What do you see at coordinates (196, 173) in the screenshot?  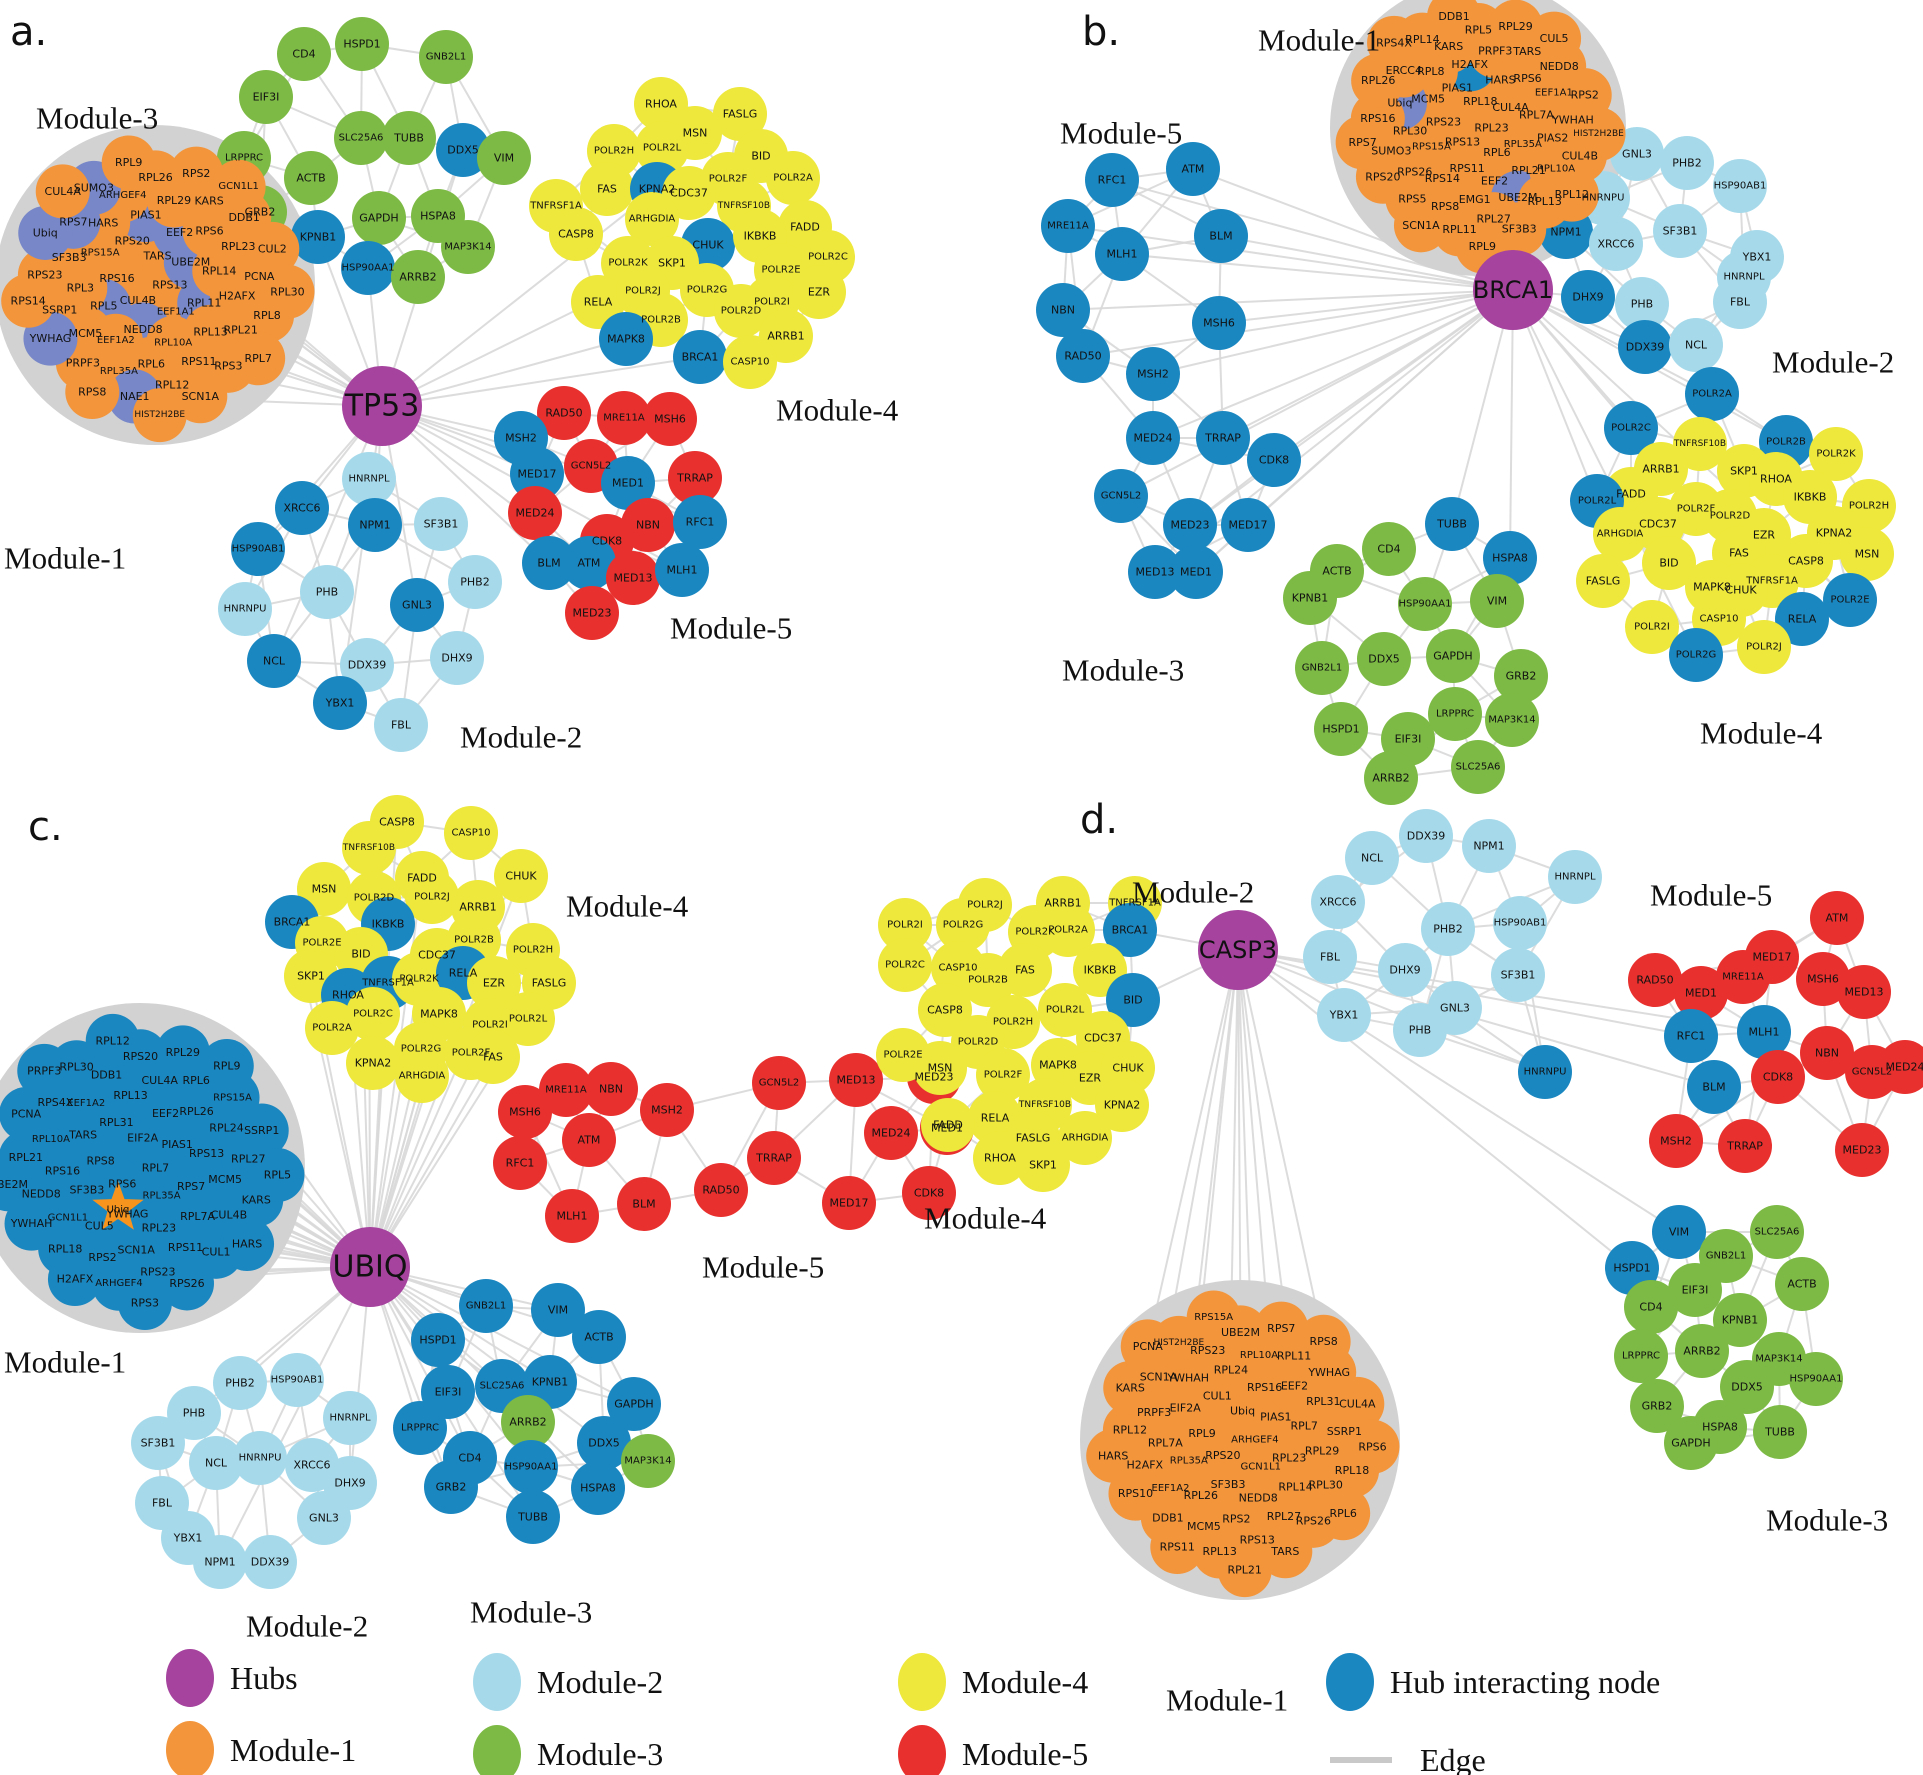 I see `node-RPS2` at bounding box center [196, 173].